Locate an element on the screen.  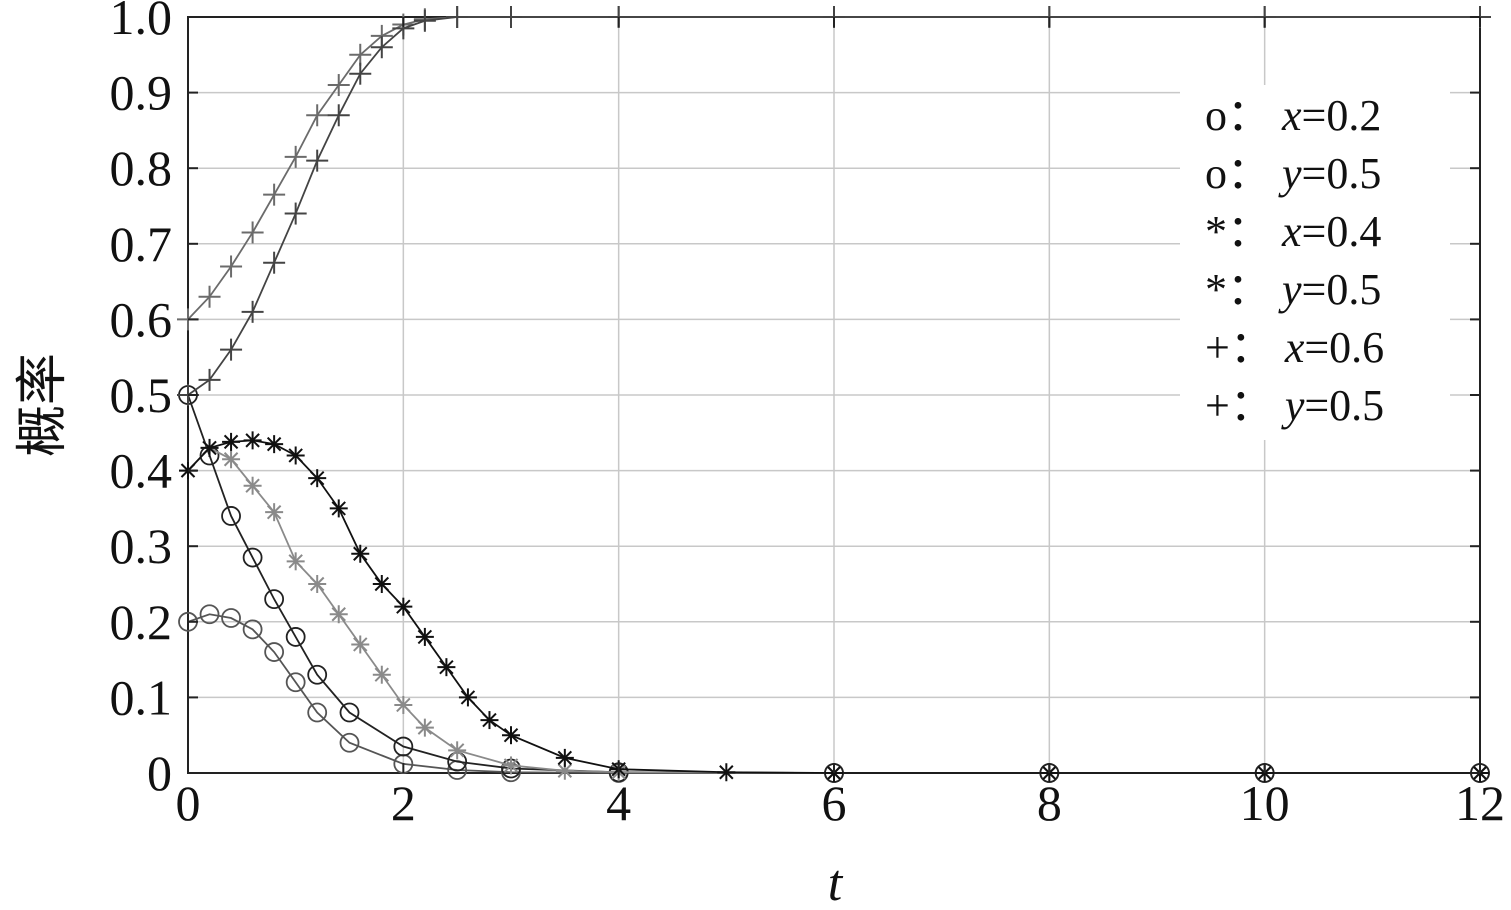
x-tick-label: 8 is located at coordinates (1049, 803).